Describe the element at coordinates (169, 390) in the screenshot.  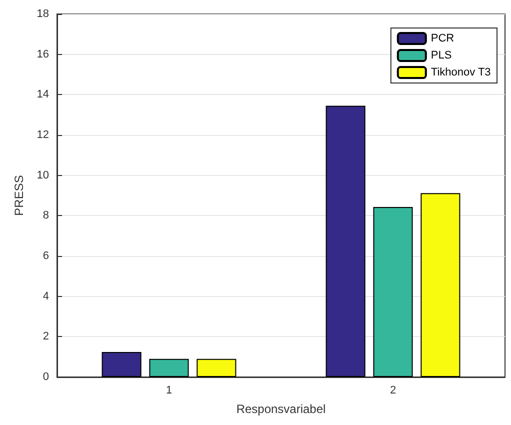
I see `x-tick-label: 1` at that location.